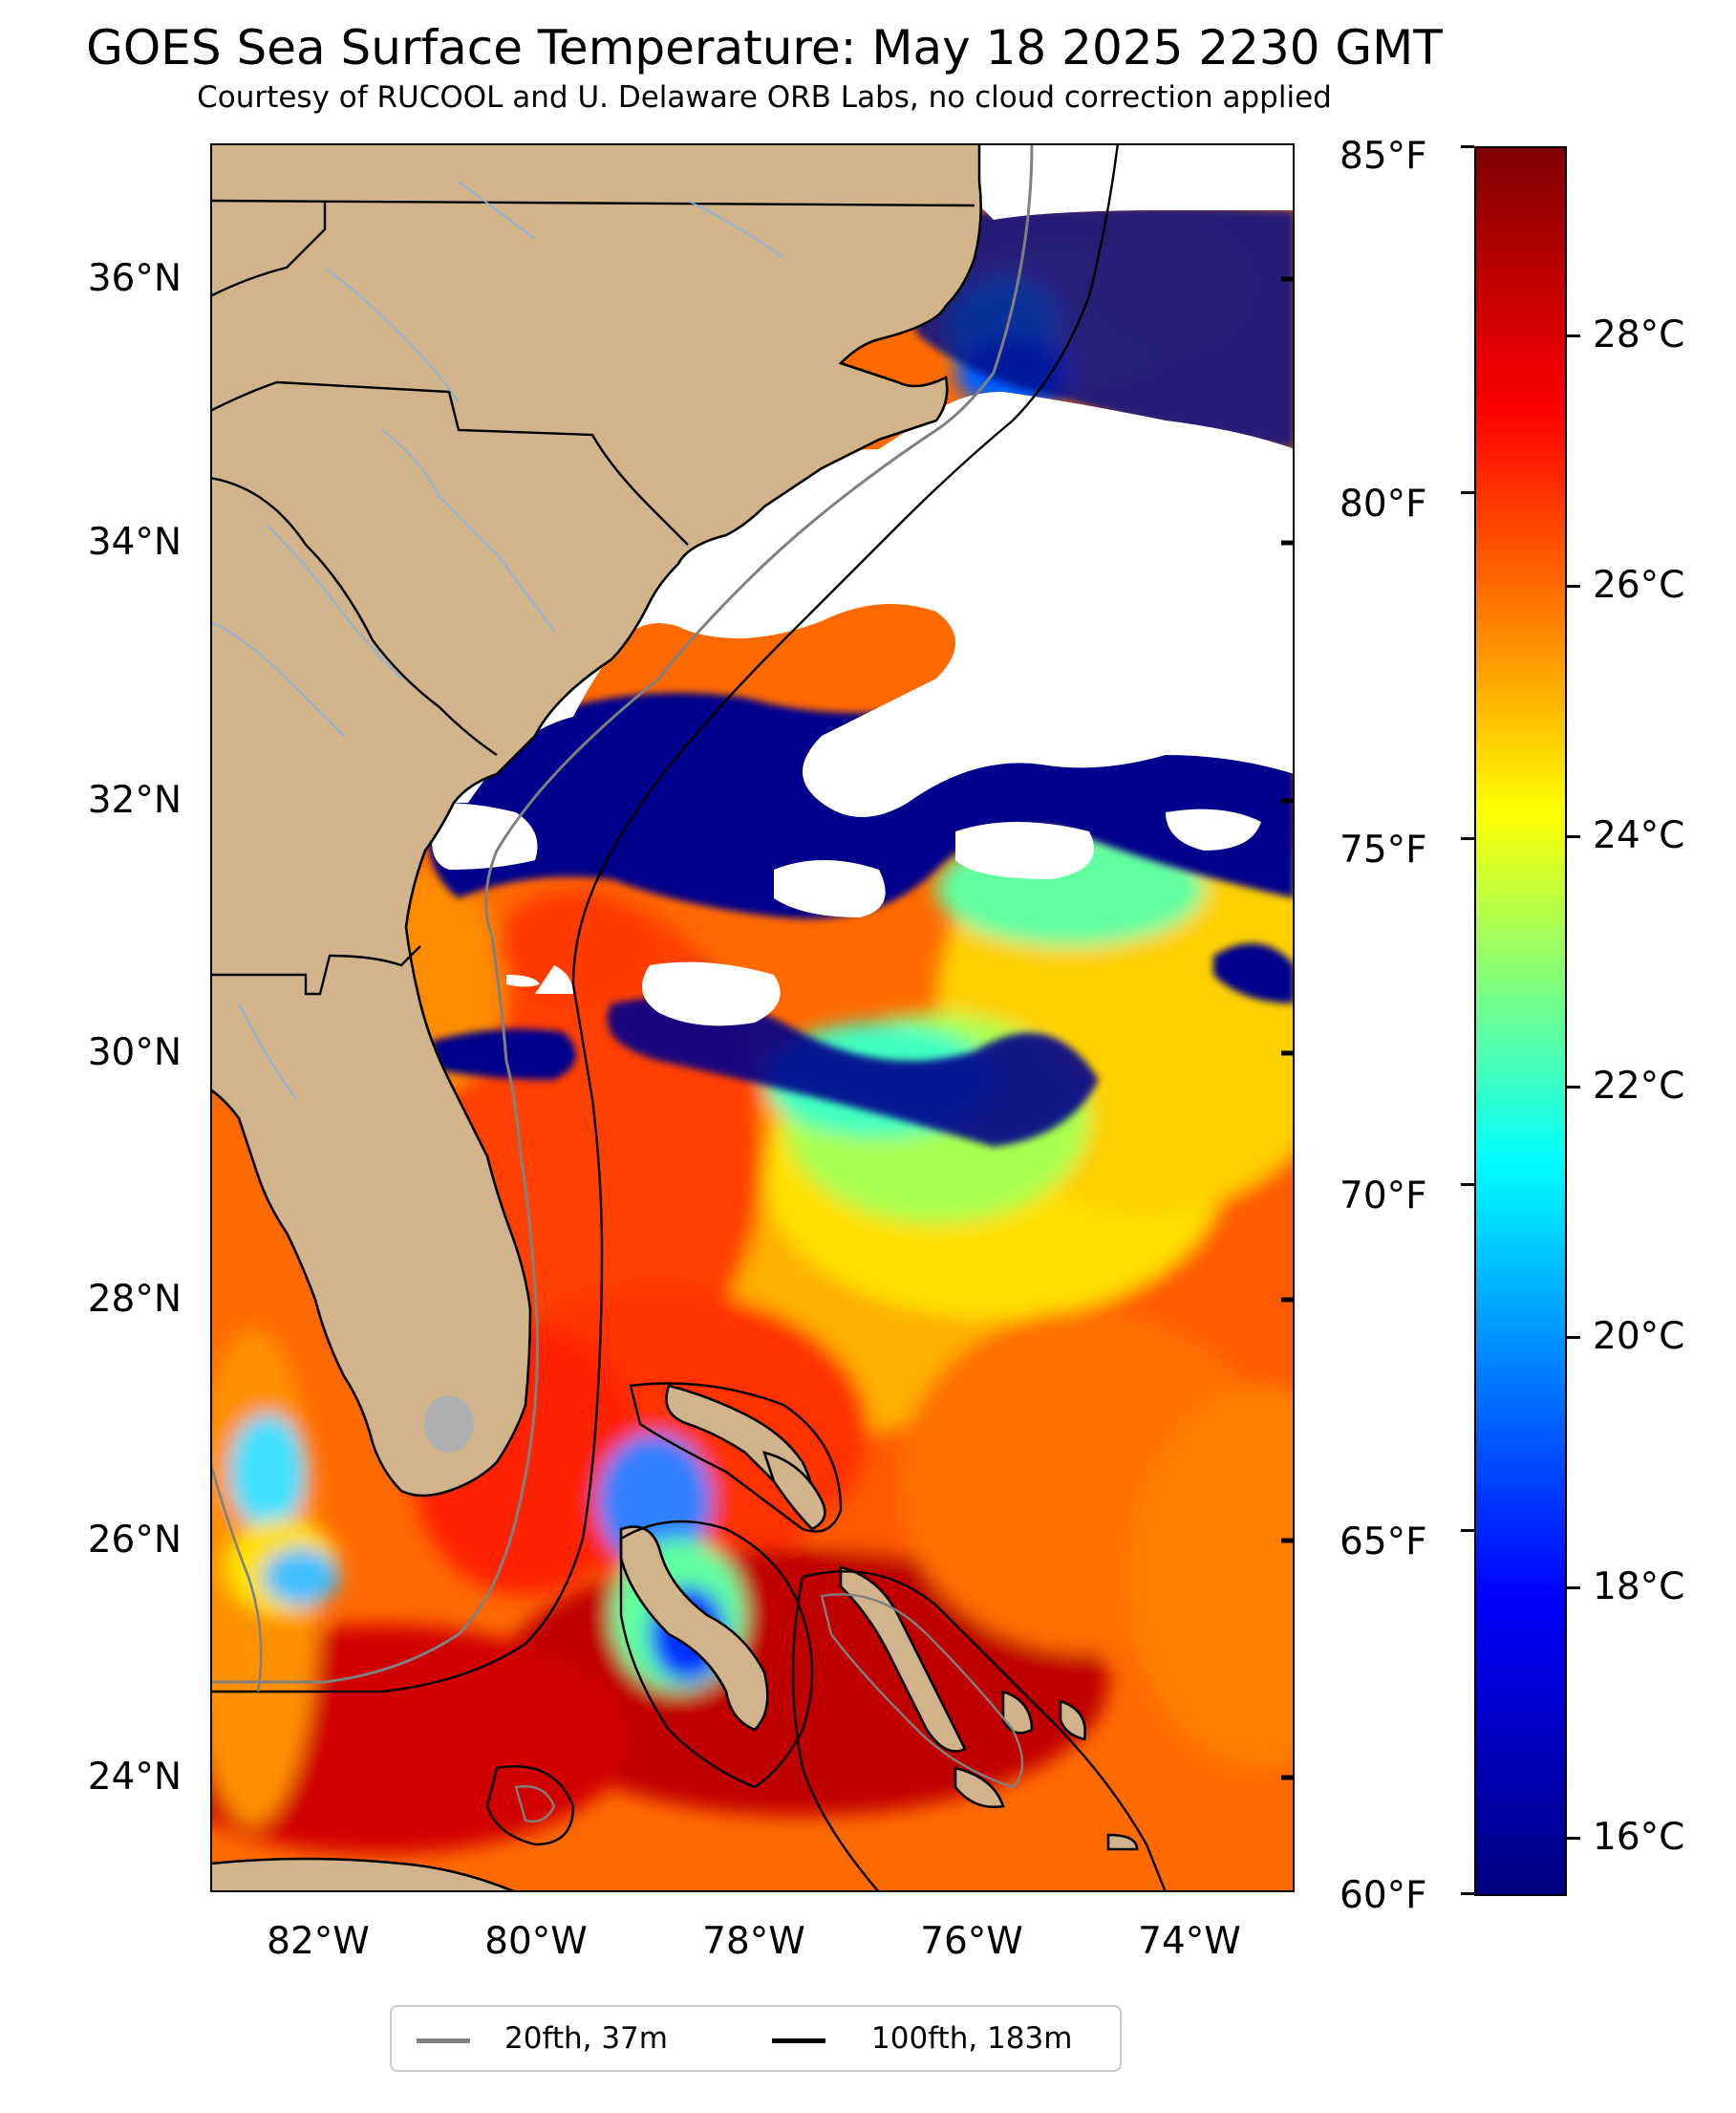 This screenshot has height=2113, width=1736. Describe the element at coordinates (1639, 1586) in the screenshot. I see `colorbar-celsius-label: 18°C` at that location.